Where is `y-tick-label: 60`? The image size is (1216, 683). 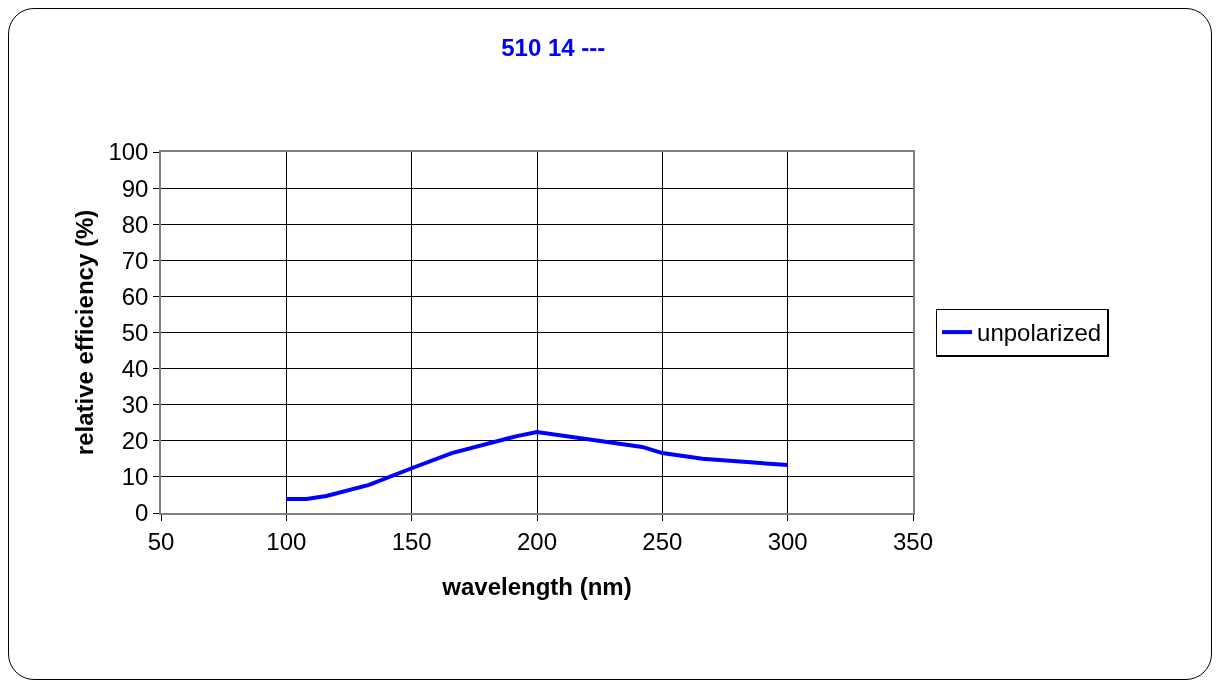
y-tick-label: 60 is located at coordinates (135, 296).